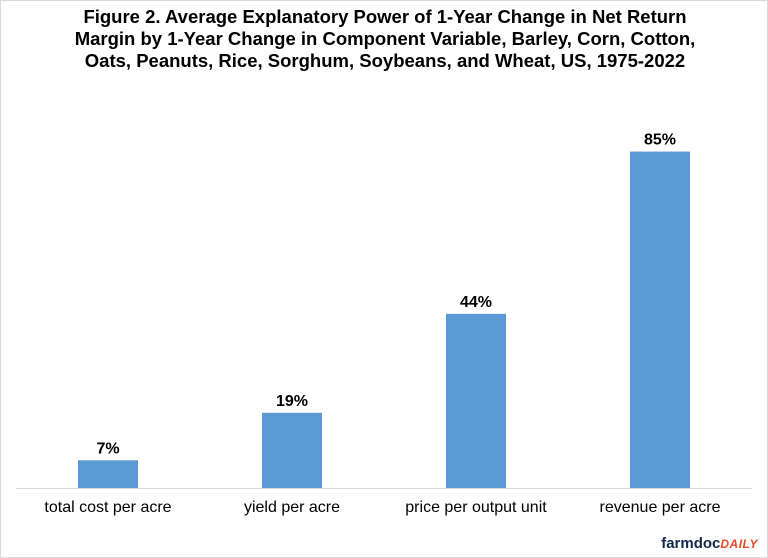 The image size is (768, 558). What do you see at coordinates (476, 400) in the screenshot?
I see `bar-price-per-output-unit` at bounding box center [476, 400].